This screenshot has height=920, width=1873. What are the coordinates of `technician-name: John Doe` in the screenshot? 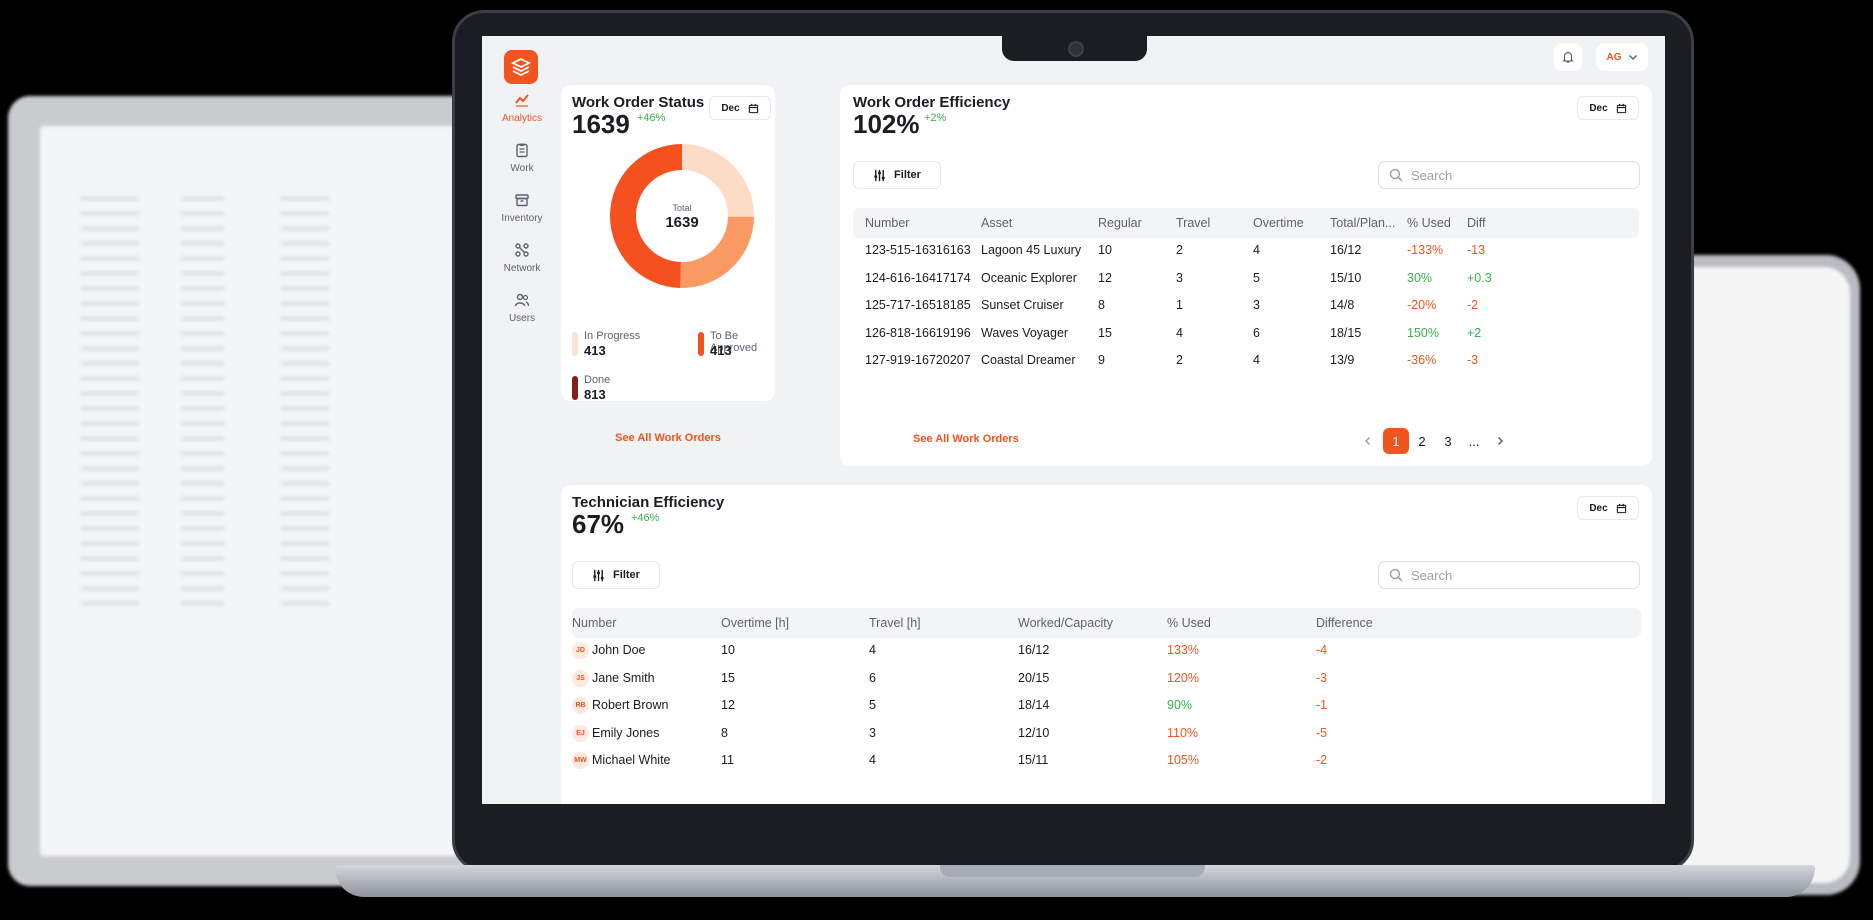 It's located at (619, 650).